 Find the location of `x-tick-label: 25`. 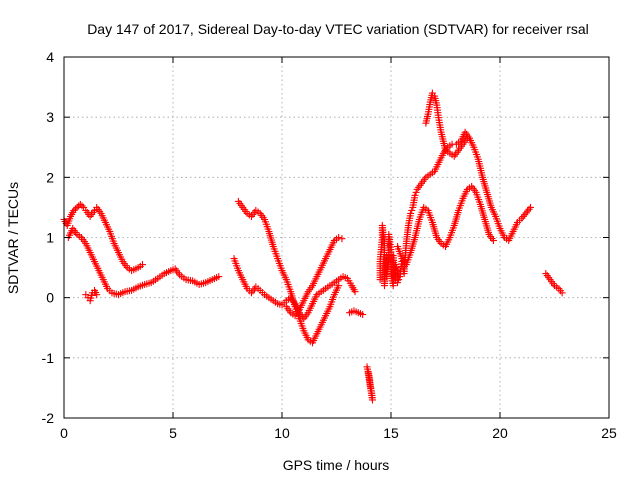

x-tick-label: 25 is located at coordinates (609, 433).